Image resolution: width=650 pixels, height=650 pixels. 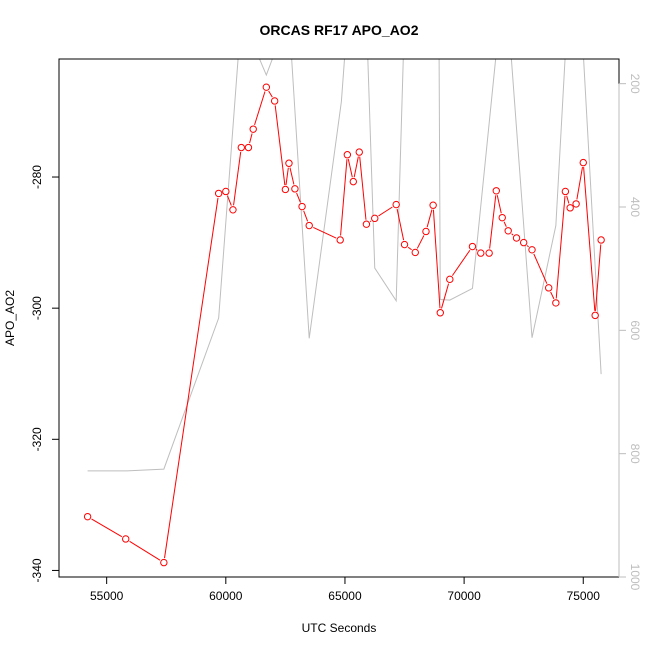 I want to click on y2-tick-label: 400, so click(x=635, y=207).